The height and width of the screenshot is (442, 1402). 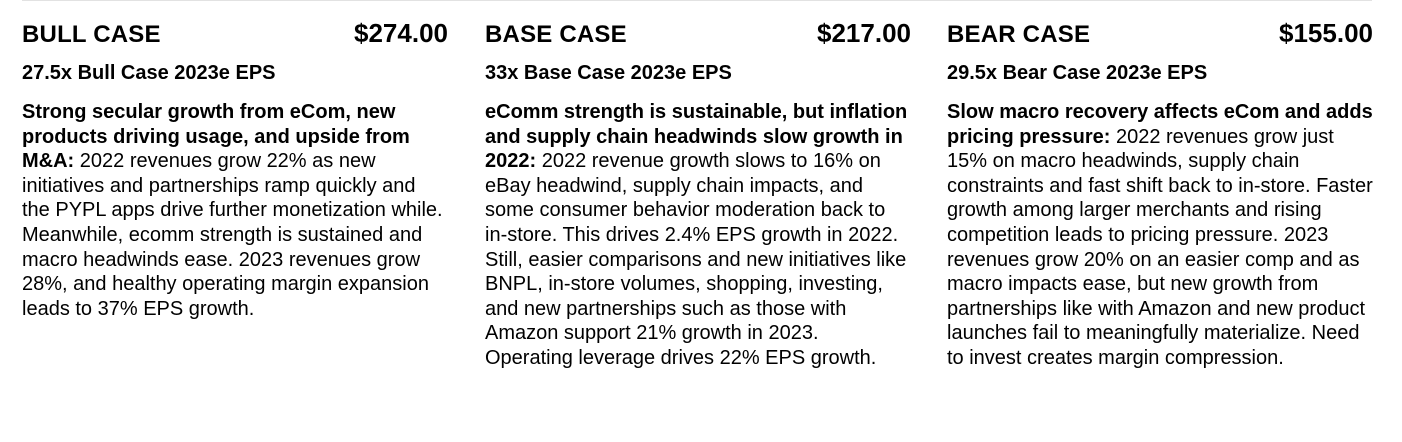 What do you see at coordinates (149, 73) in the screenshot?
I see `case-subtitle: 27.5x Bull Case 2023e EPS` at bounding box center [149, 73].